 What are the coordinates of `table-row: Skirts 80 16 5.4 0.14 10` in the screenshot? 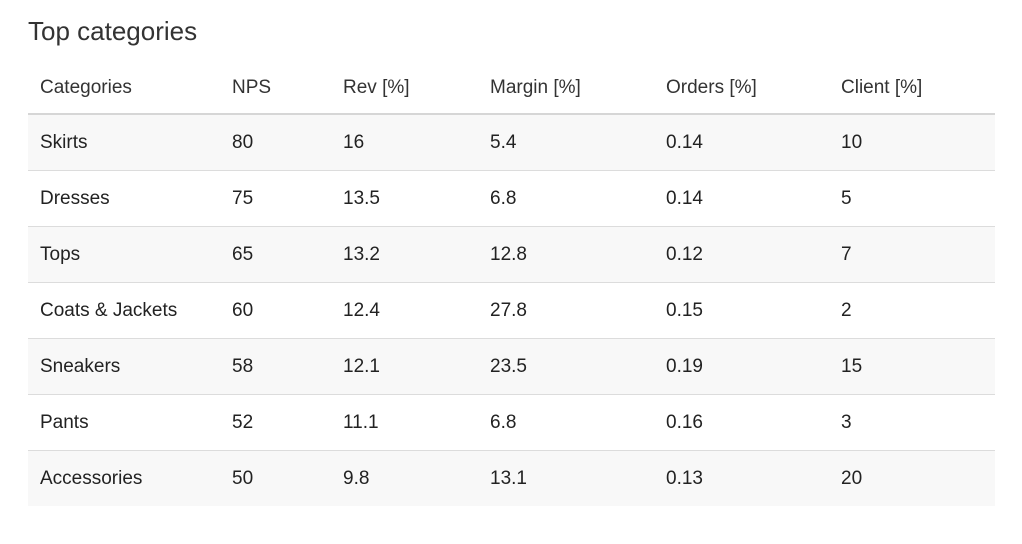 It's located at (511, 142).